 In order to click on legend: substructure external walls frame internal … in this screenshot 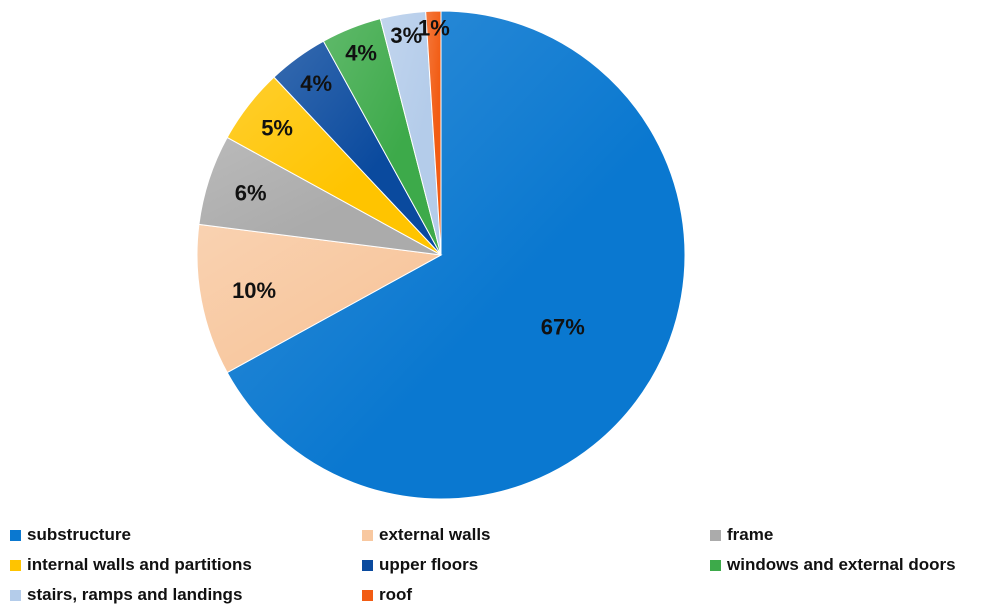, I will do `click(499, 565)`.